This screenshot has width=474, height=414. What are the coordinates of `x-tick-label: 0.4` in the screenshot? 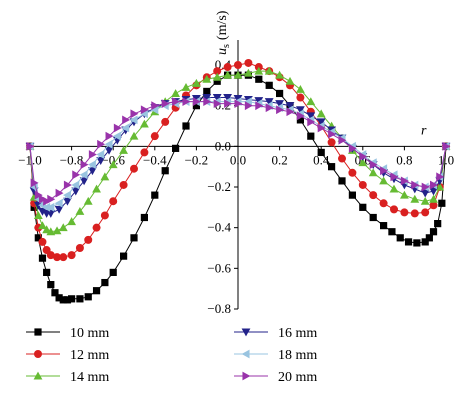 It's located at (321, 159).